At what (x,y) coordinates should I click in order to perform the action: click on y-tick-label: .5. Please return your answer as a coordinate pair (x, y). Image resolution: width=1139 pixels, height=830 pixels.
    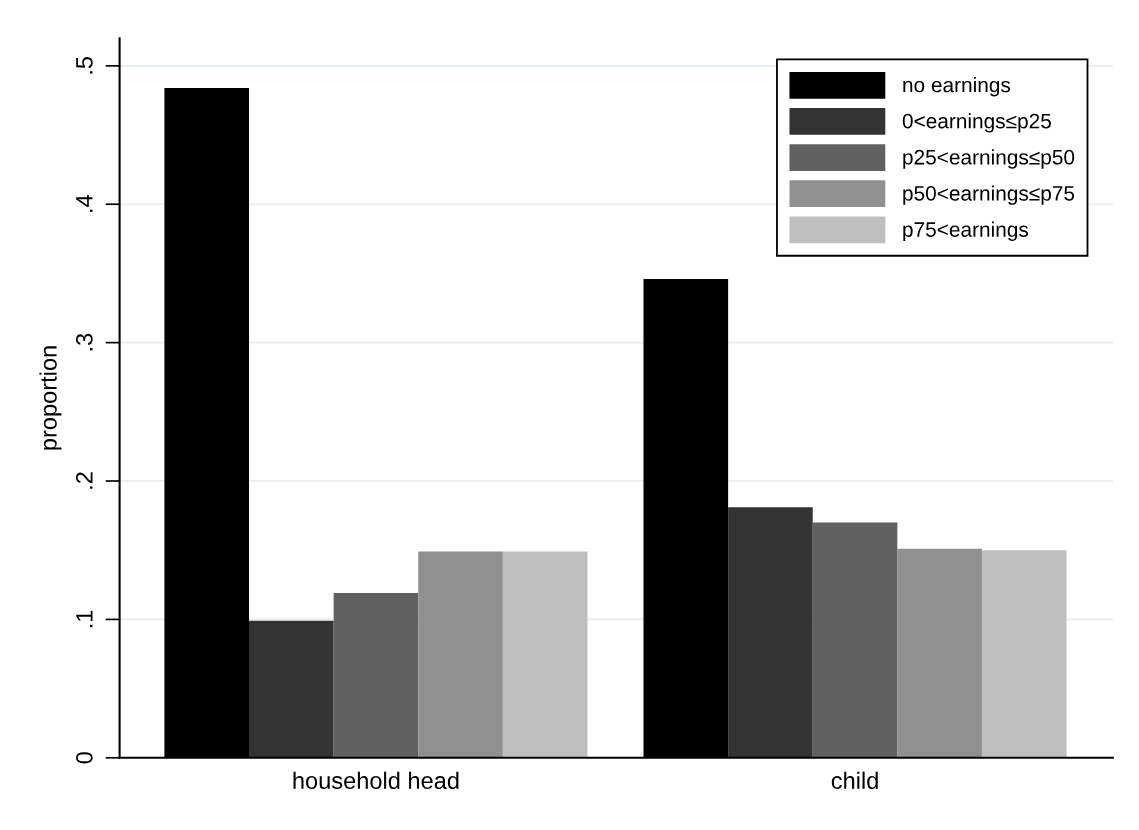
    Looking at the image, I should click on (84, 65).